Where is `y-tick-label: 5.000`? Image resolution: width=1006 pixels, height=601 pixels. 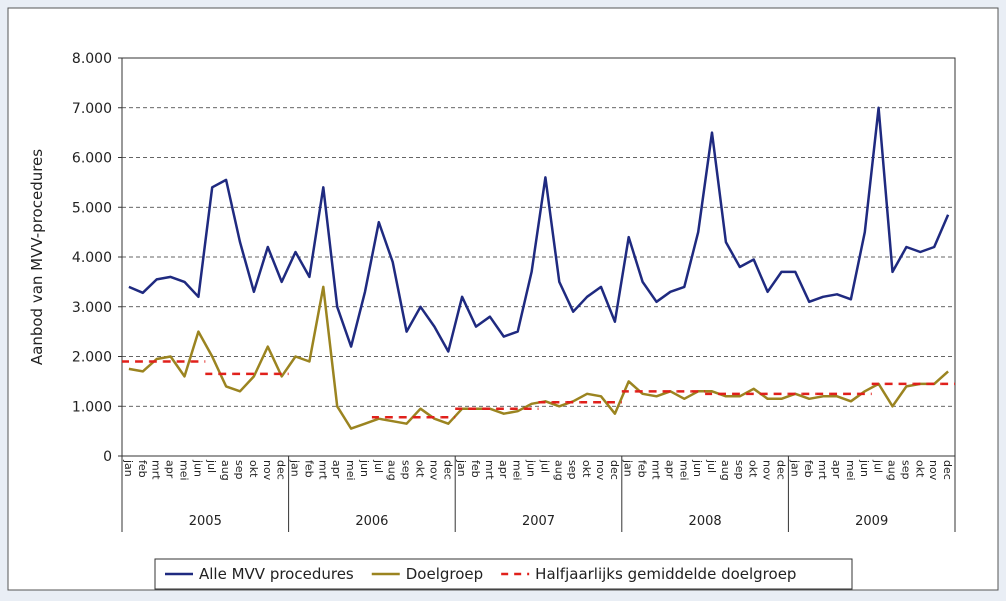
y-tick-label: 5.000 is located at coordinates (92, 208).